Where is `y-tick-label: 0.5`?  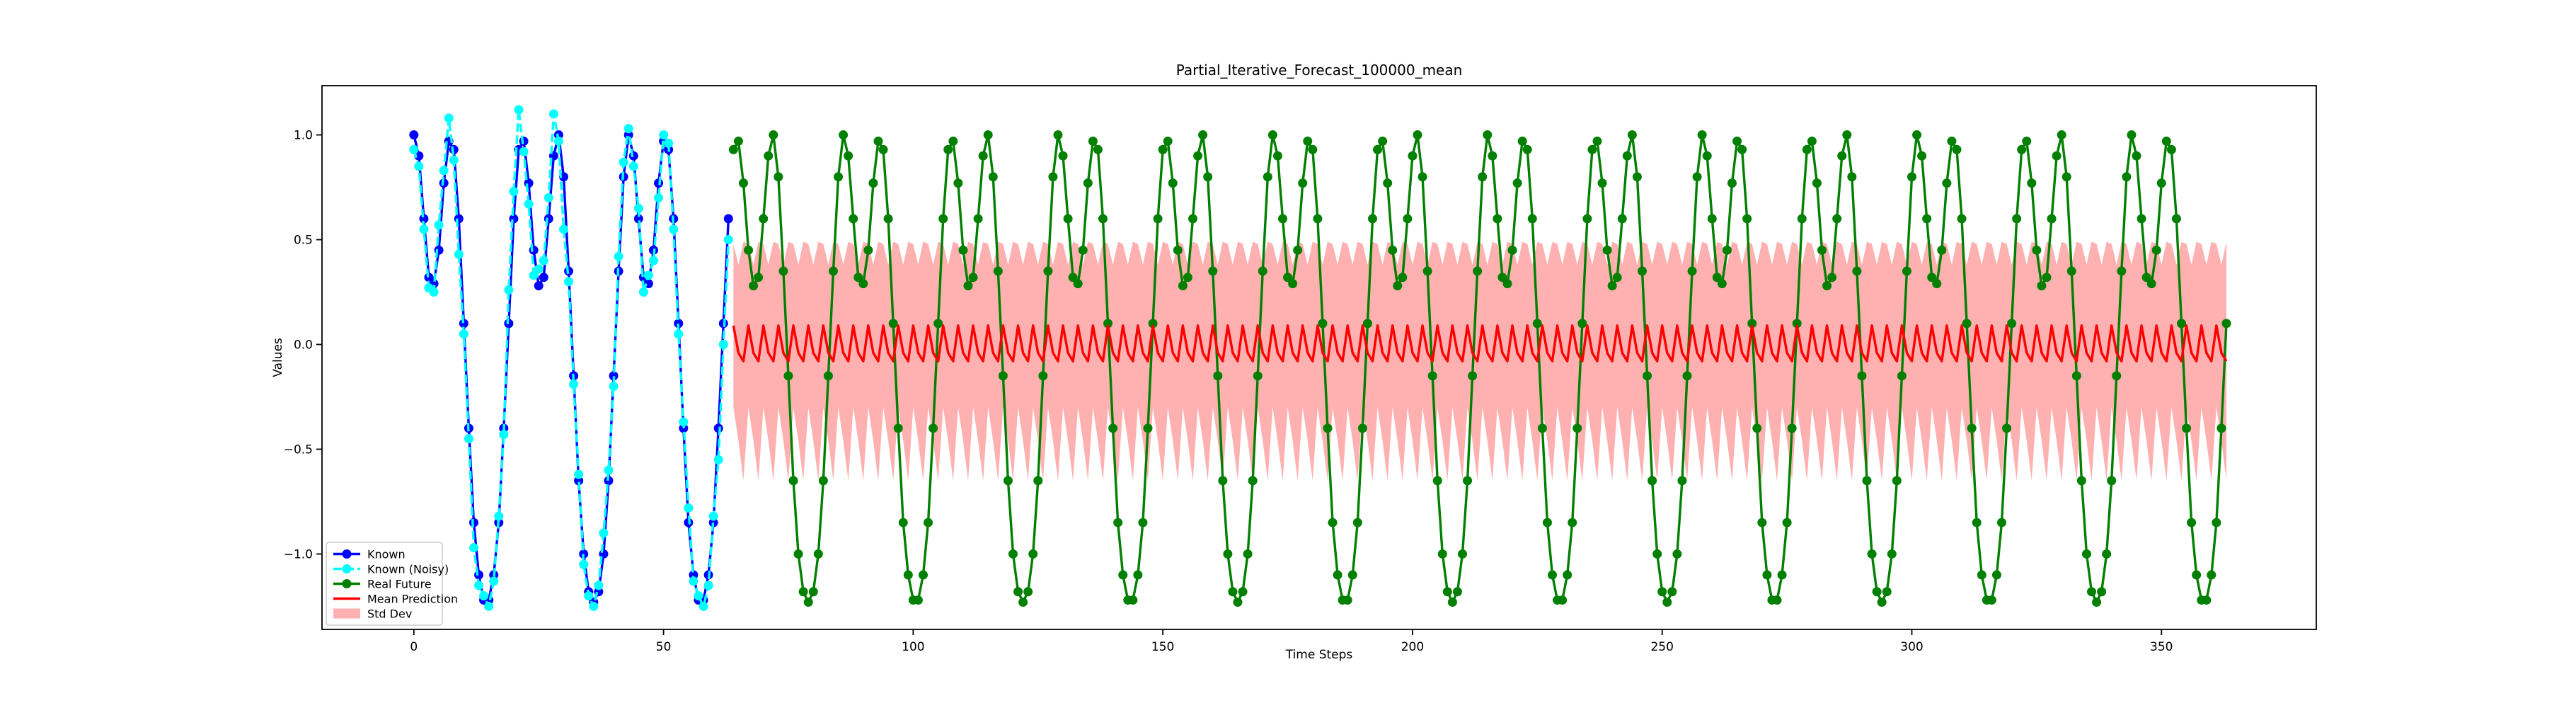
y-tick-label: 0.5 is located at coordinates (304, 241).